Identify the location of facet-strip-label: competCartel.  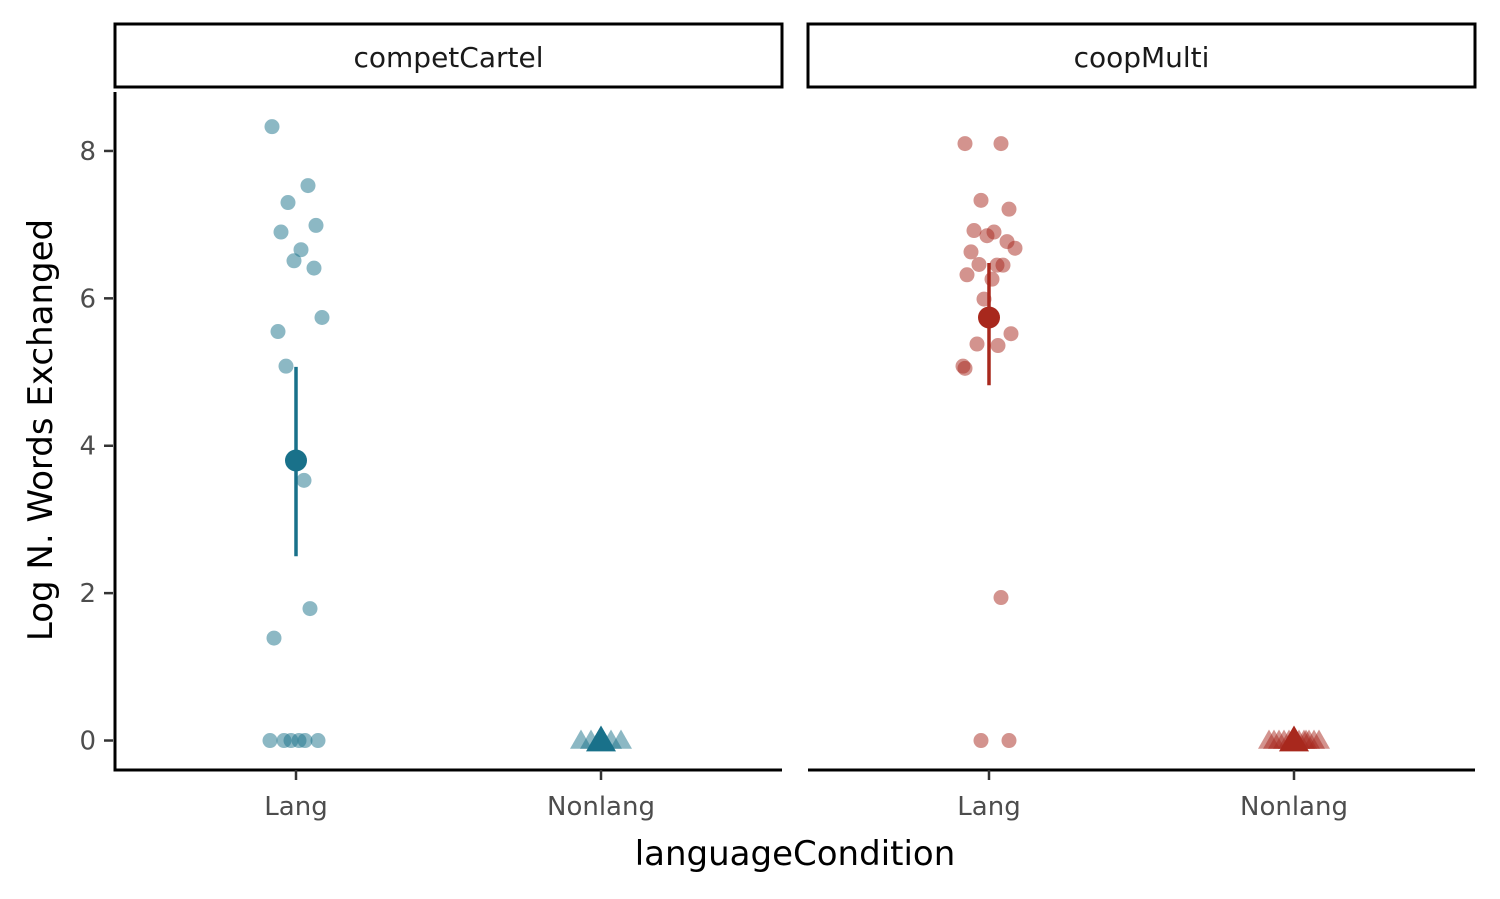
(449, 57).